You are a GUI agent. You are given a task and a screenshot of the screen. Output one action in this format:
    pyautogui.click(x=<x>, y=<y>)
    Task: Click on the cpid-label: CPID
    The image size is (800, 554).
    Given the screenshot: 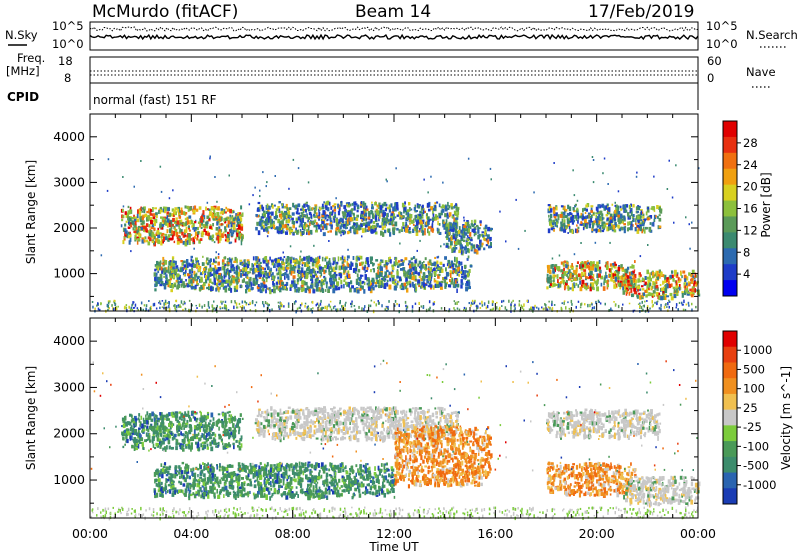 What is the action you would take?
    pyautogui.click(x=23, y=97)
    